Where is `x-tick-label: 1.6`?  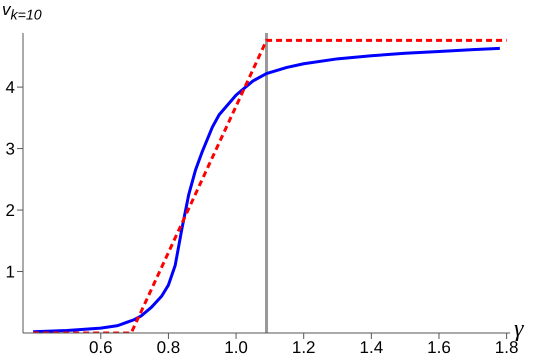 x-tick-label: 1.6 is located at coordinates (439, 348).